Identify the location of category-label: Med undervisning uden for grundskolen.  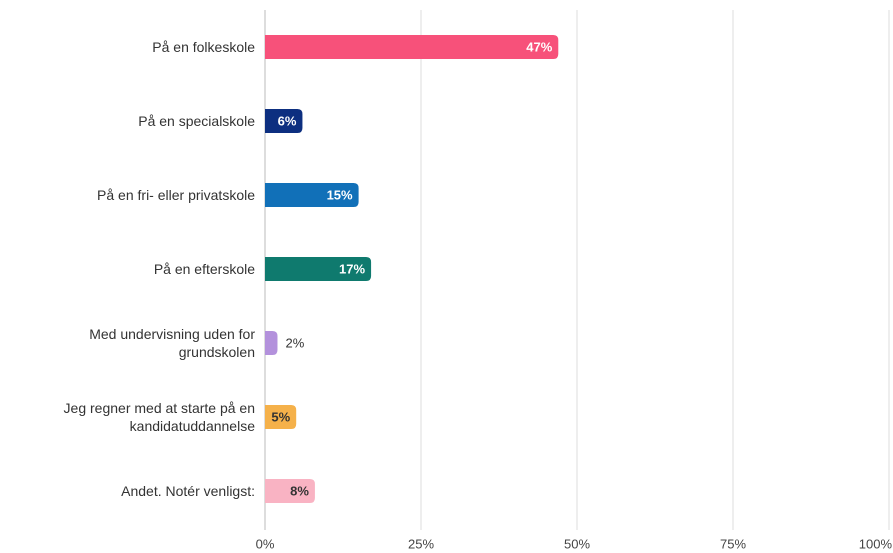
(172, 343).